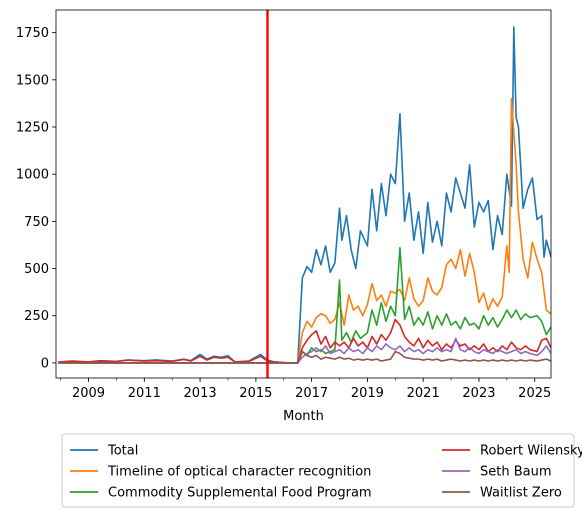 The width and height of the screenshot is (582, 519). What do you see at coordinates (36, 222) in the screenshot?
I see `y-tick-label: 750` at bounding box center [36, 222].